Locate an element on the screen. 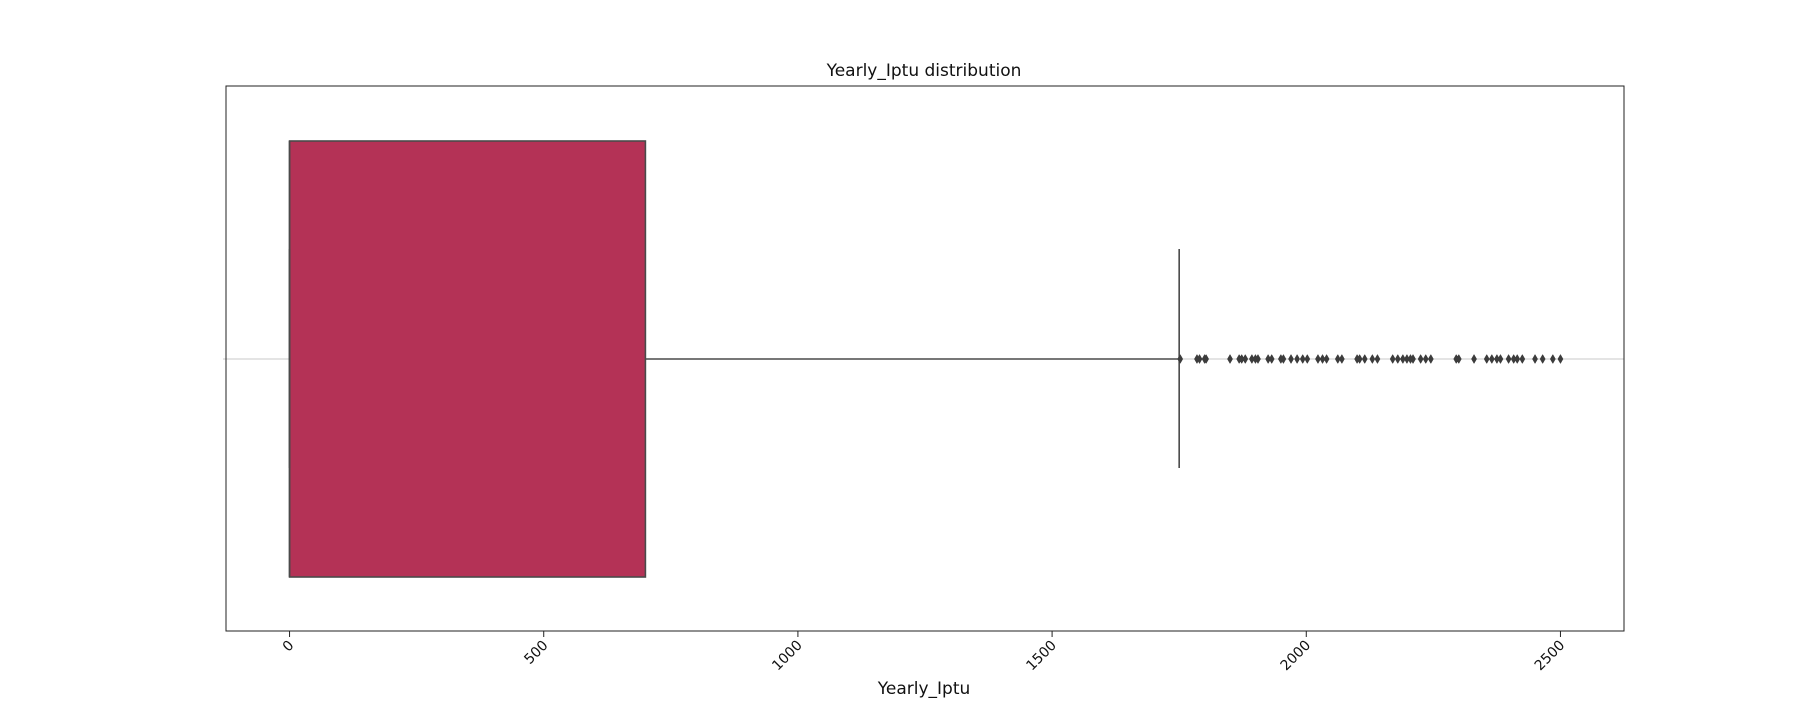  x-tick-label: 1000 is located at coordinates (787, 656).